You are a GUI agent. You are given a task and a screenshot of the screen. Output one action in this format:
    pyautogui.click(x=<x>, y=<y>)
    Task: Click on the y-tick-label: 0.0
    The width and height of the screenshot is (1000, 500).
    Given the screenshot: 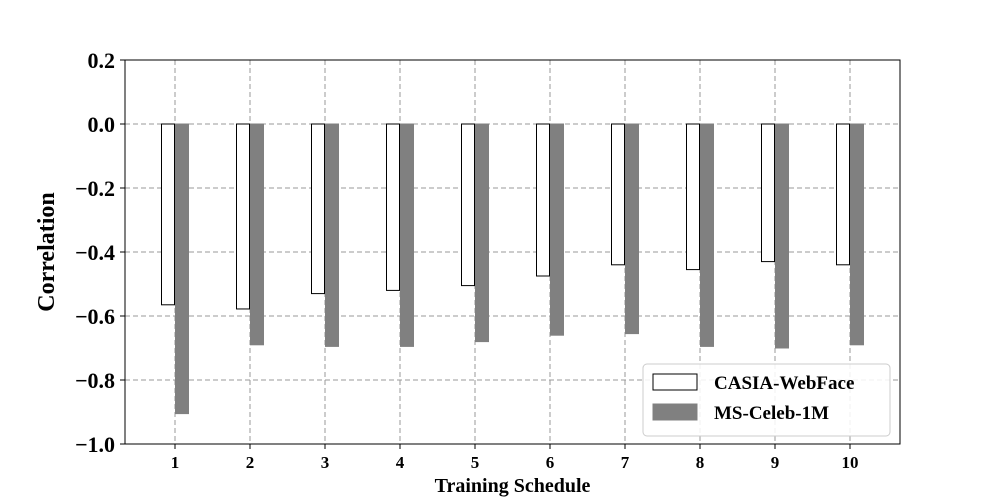 What is the action you would take?
    pyautogui.click(x=102, y=124)
    